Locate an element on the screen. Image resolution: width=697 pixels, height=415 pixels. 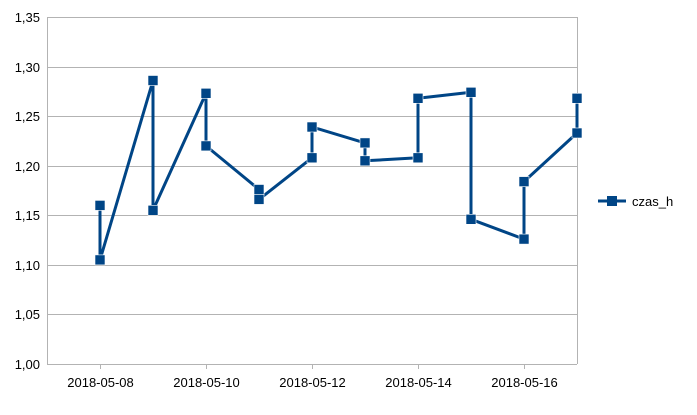
x-tick-label: 2018-05-12 is located at coordinates (312, 382).